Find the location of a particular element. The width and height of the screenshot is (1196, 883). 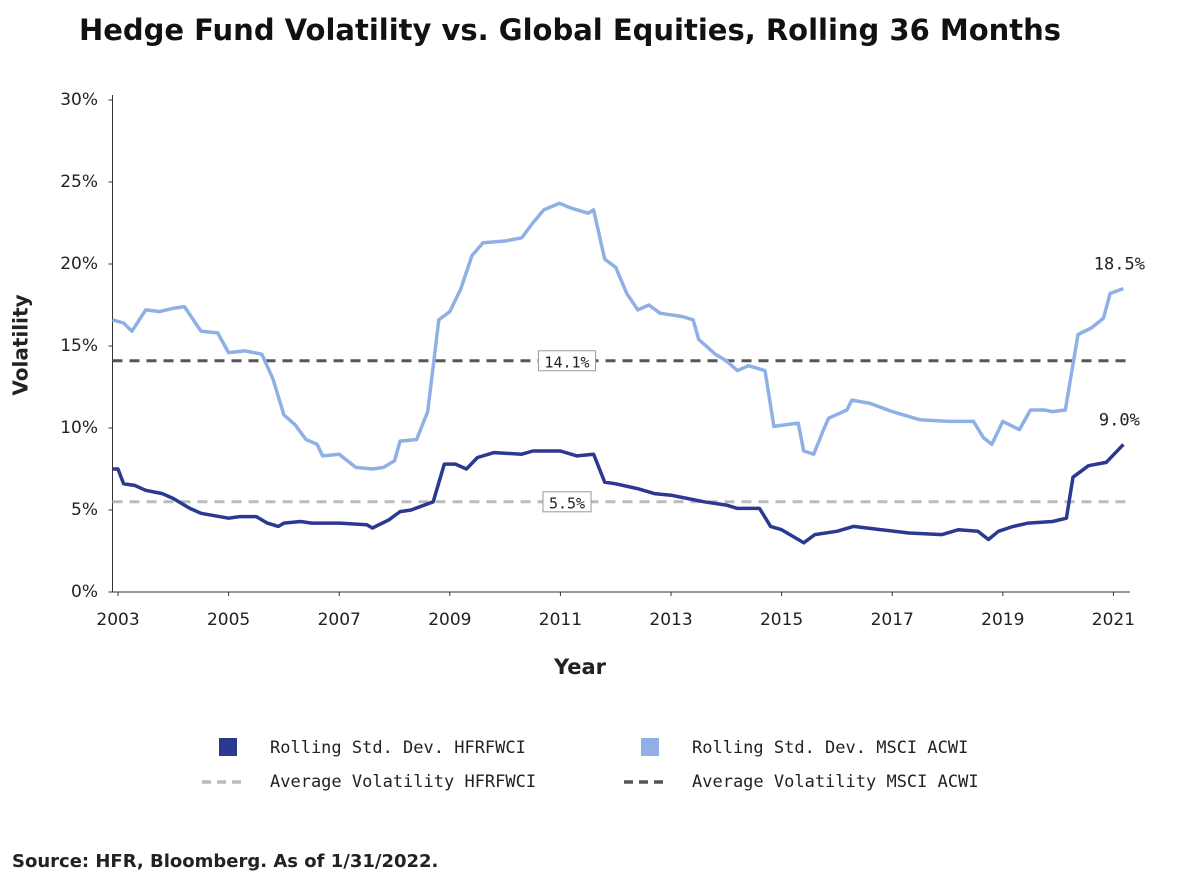

end-label: 9.0% is located at coordinates (1119, 420).